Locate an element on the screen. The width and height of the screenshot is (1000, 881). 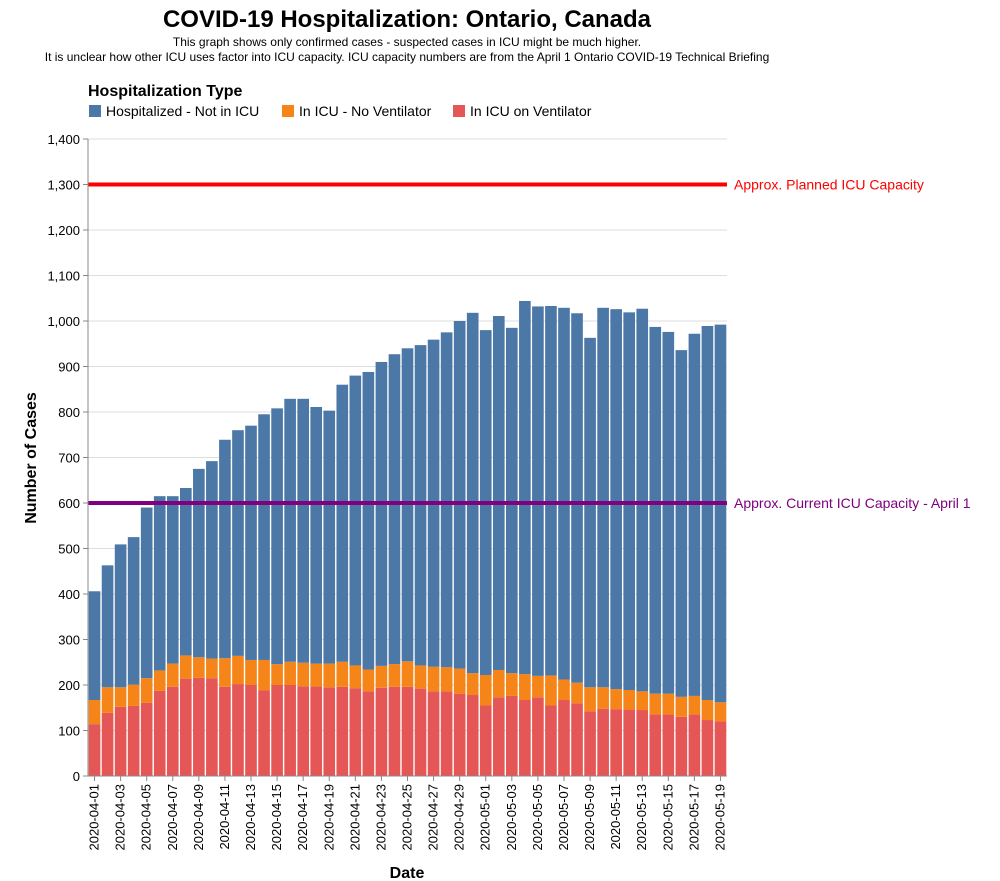
y-tick-label: 300 is located at coordinates (69, 640).